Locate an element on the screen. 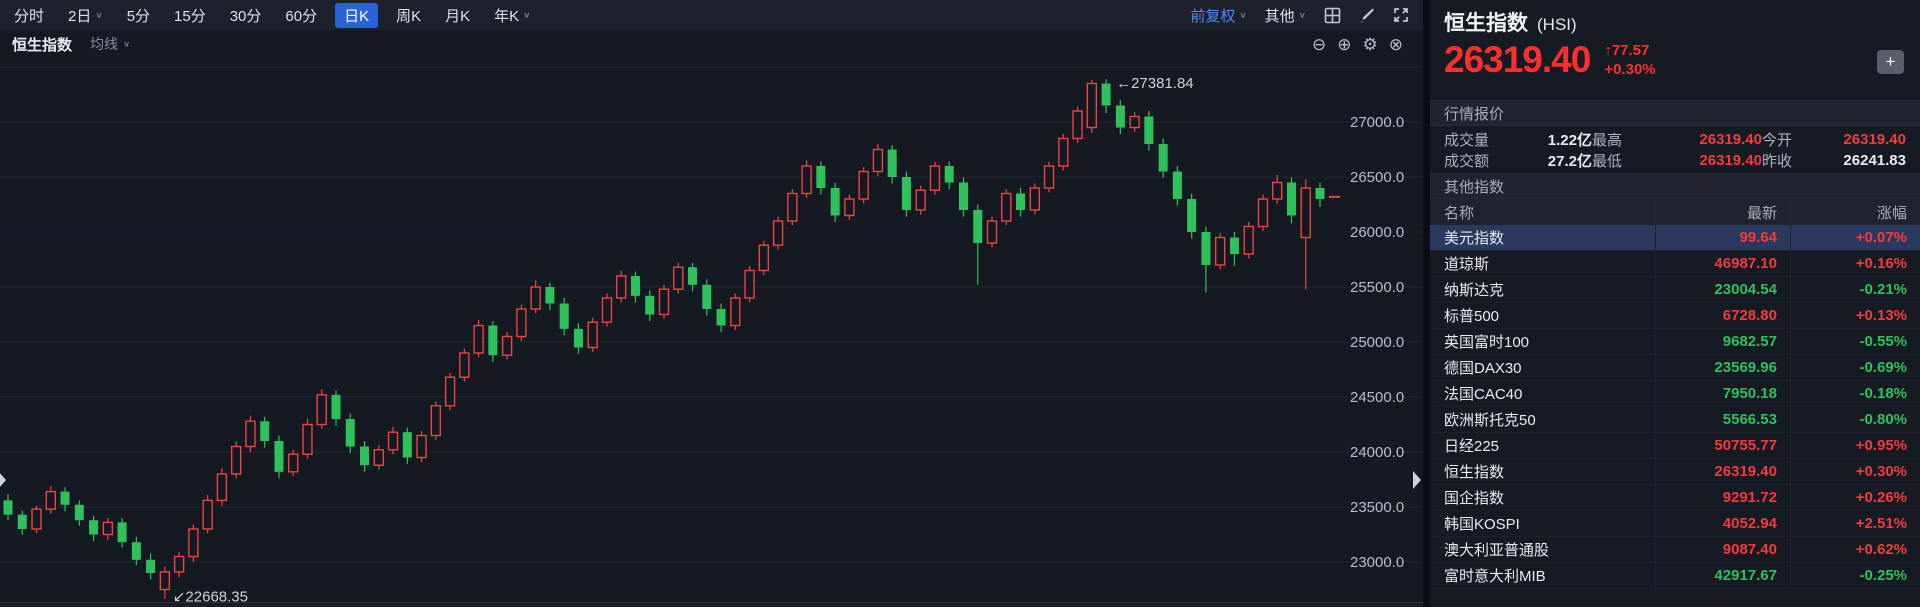 The image size is (1920, 607). col-last: 最新 is located at coordinates (1722, 212).